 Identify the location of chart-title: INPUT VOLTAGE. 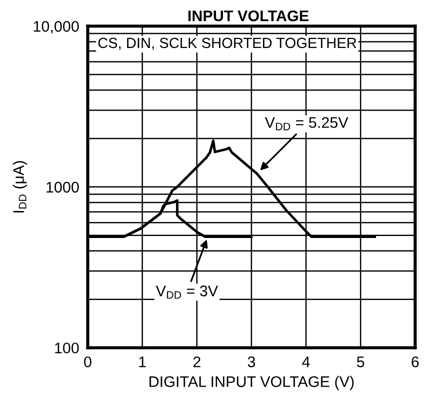
(248, 16).